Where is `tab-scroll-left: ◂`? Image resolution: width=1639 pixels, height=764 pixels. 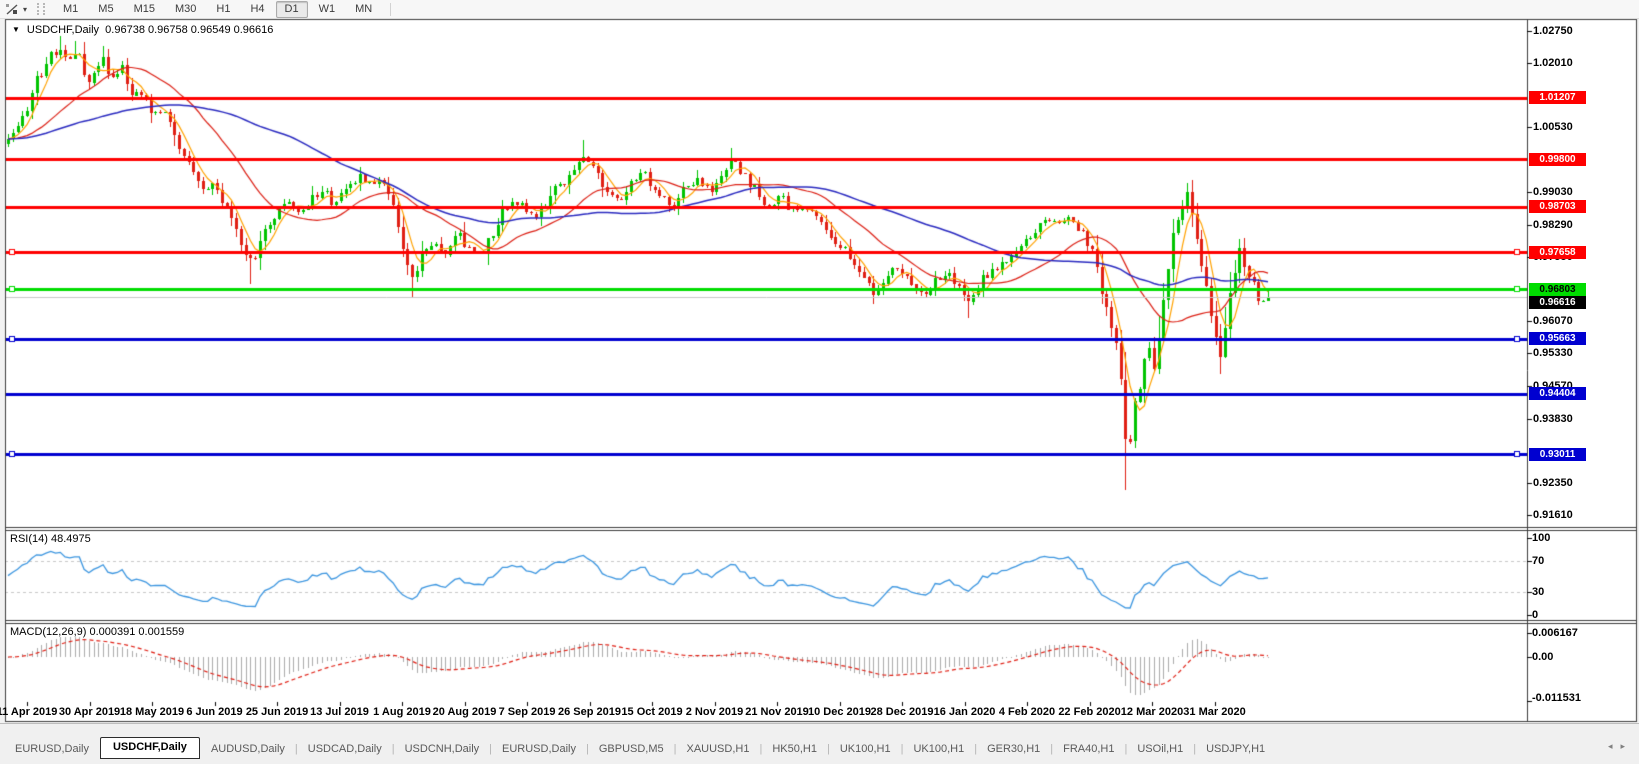
tab-scroll-left: ◂ is located at coordinates (1610, 746).